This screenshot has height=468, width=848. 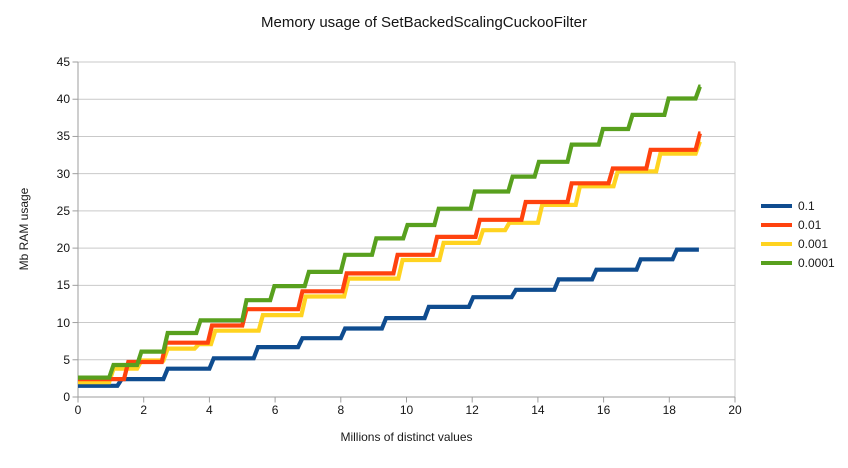 What do you see at coordinates (63, 285) in the screenshot?
I see `y-tick-label: 15` at bounding box center [63, 285].